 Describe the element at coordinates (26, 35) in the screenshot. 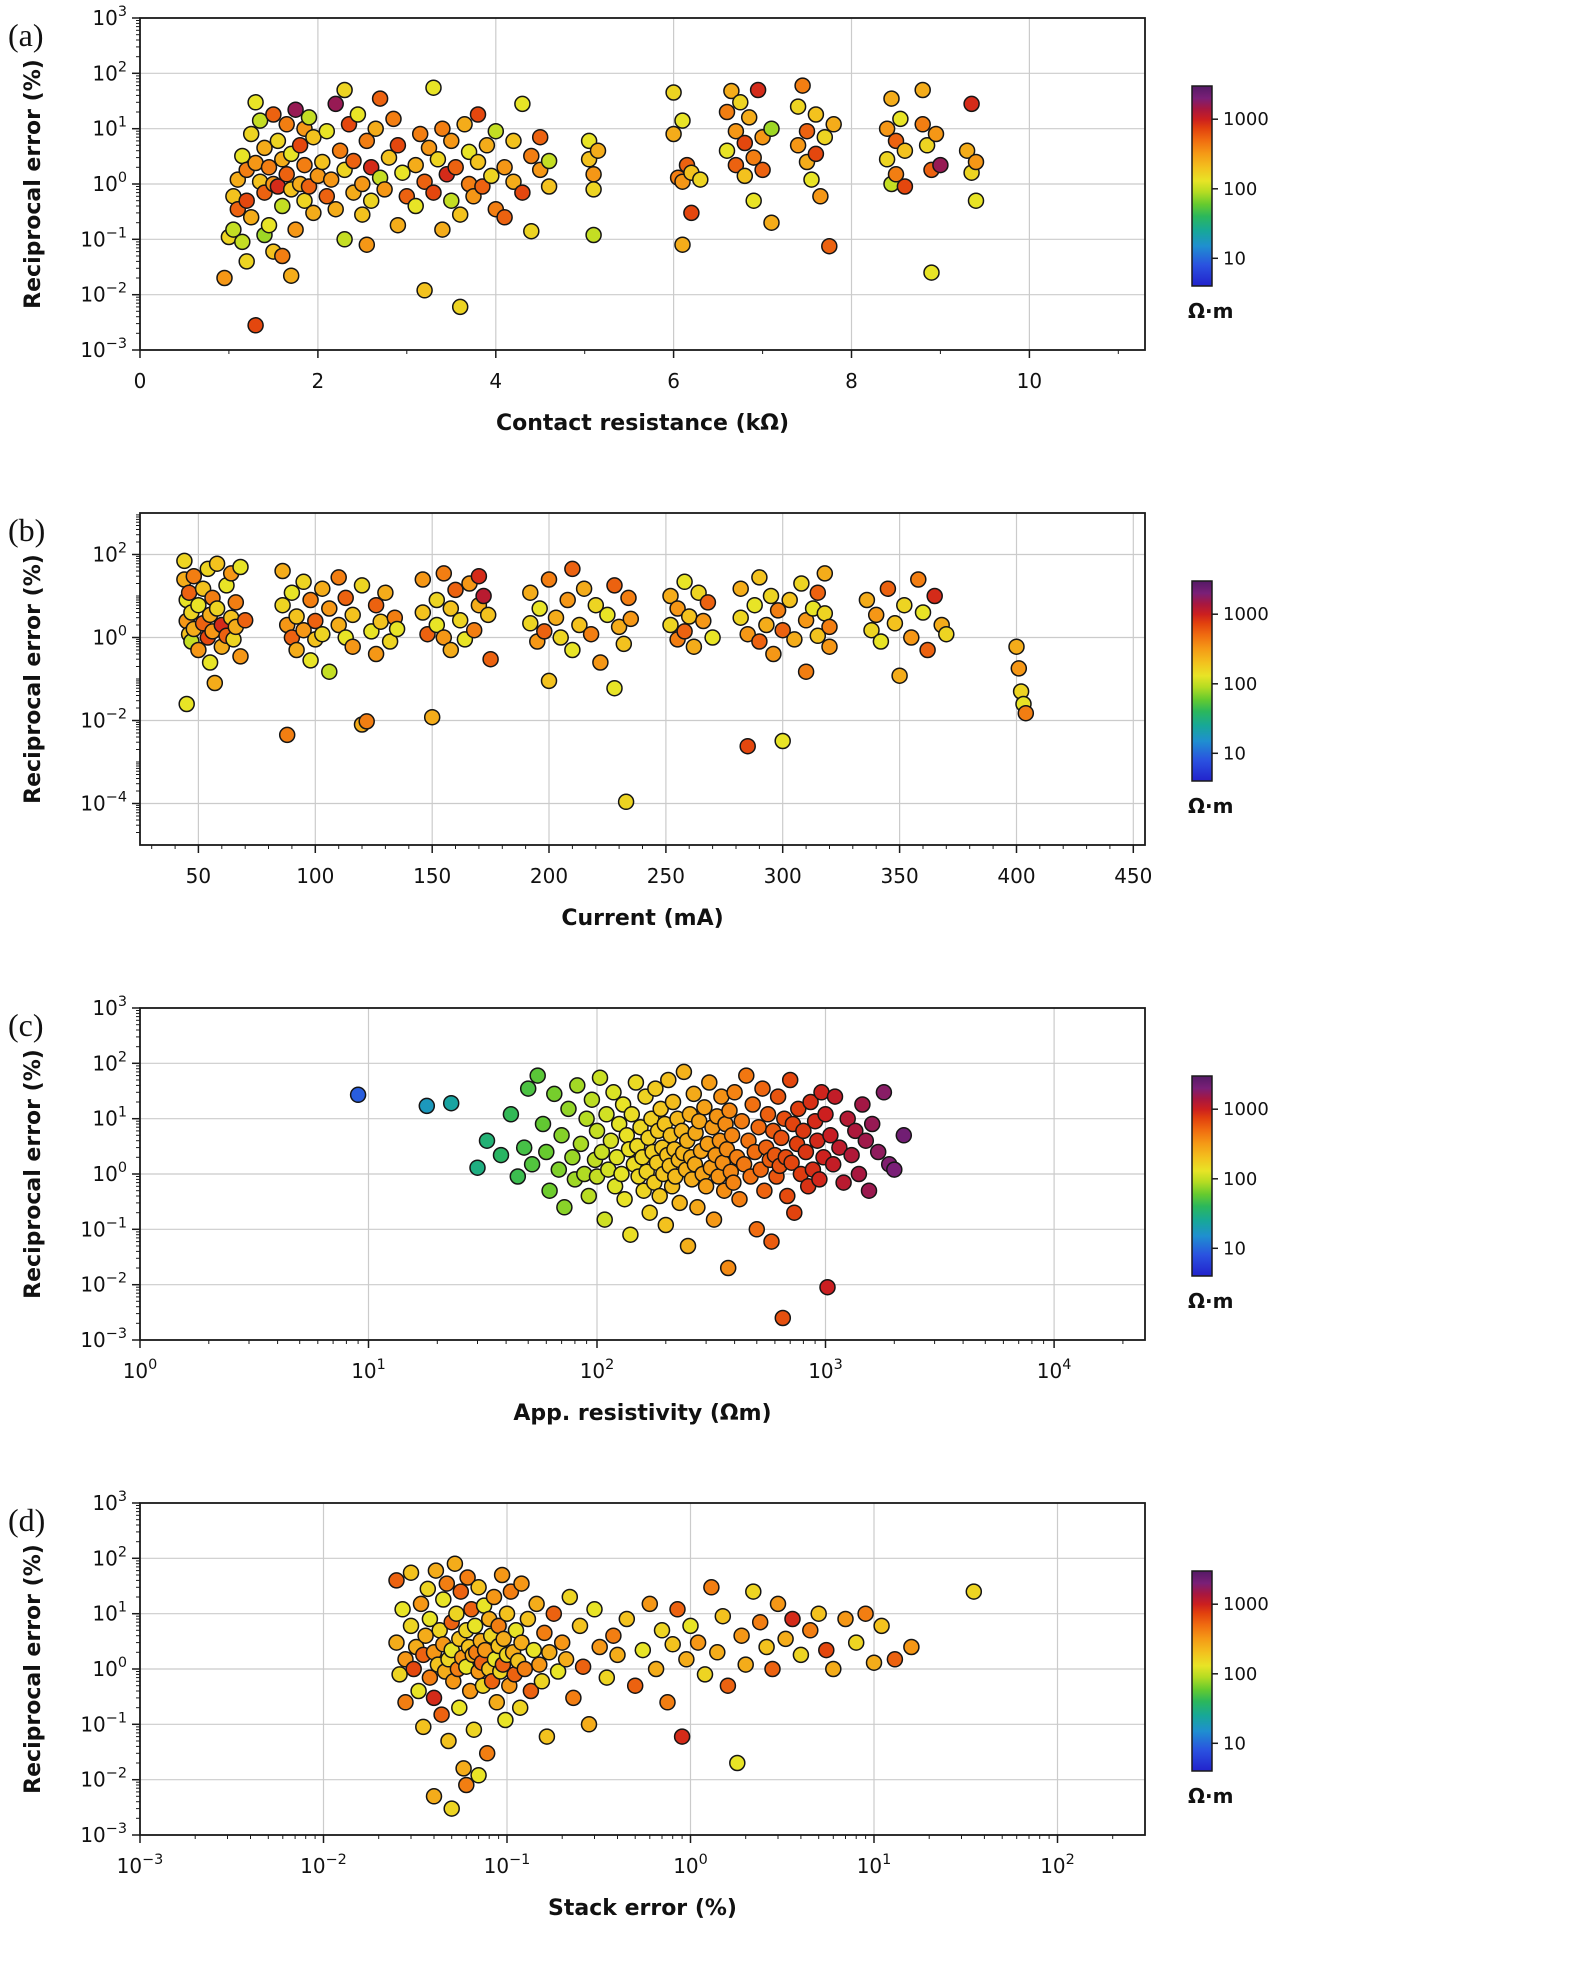

I see `panel-label: (a)` at that location.